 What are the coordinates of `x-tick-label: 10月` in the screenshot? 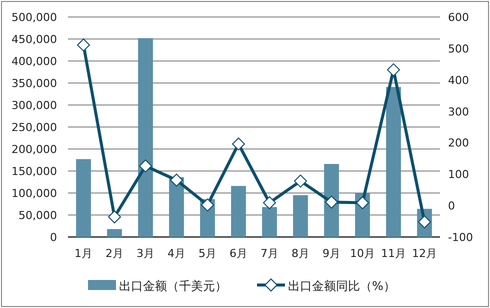 It's located at (362, 253).